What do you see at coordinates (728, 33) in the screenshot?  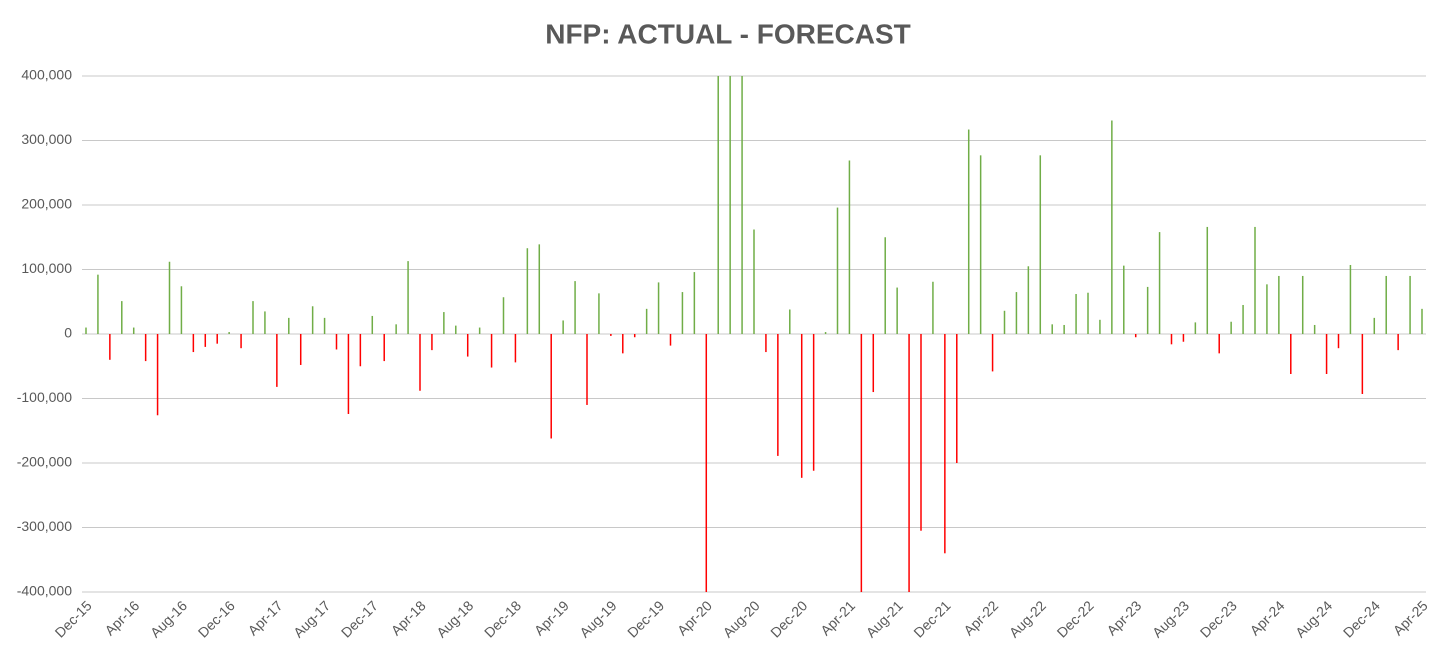 I see `chart-title: NFP: ACTUAL - FORECAST` at bounding box center [728, 33].